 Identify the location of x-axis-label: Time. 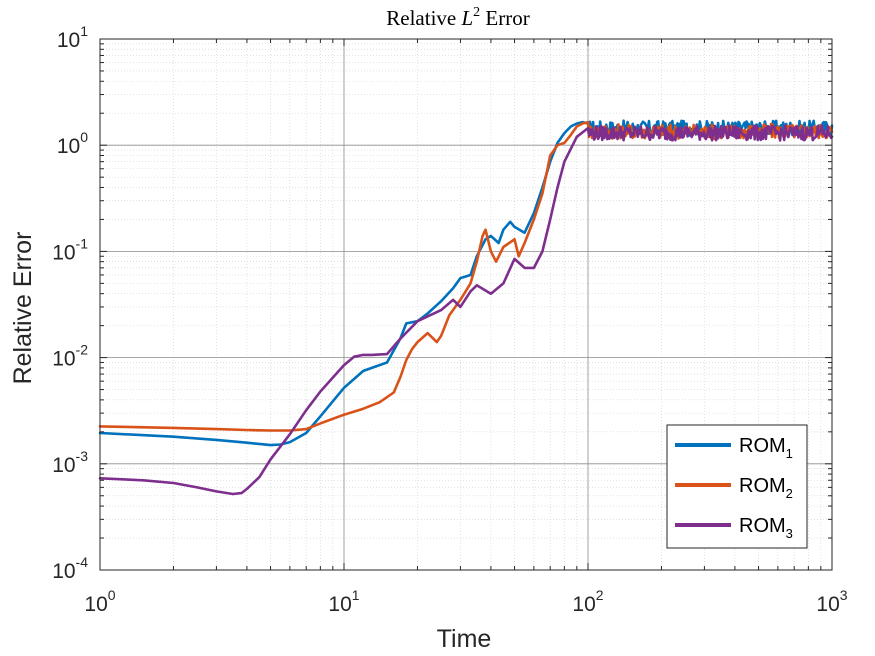
(464, 639).